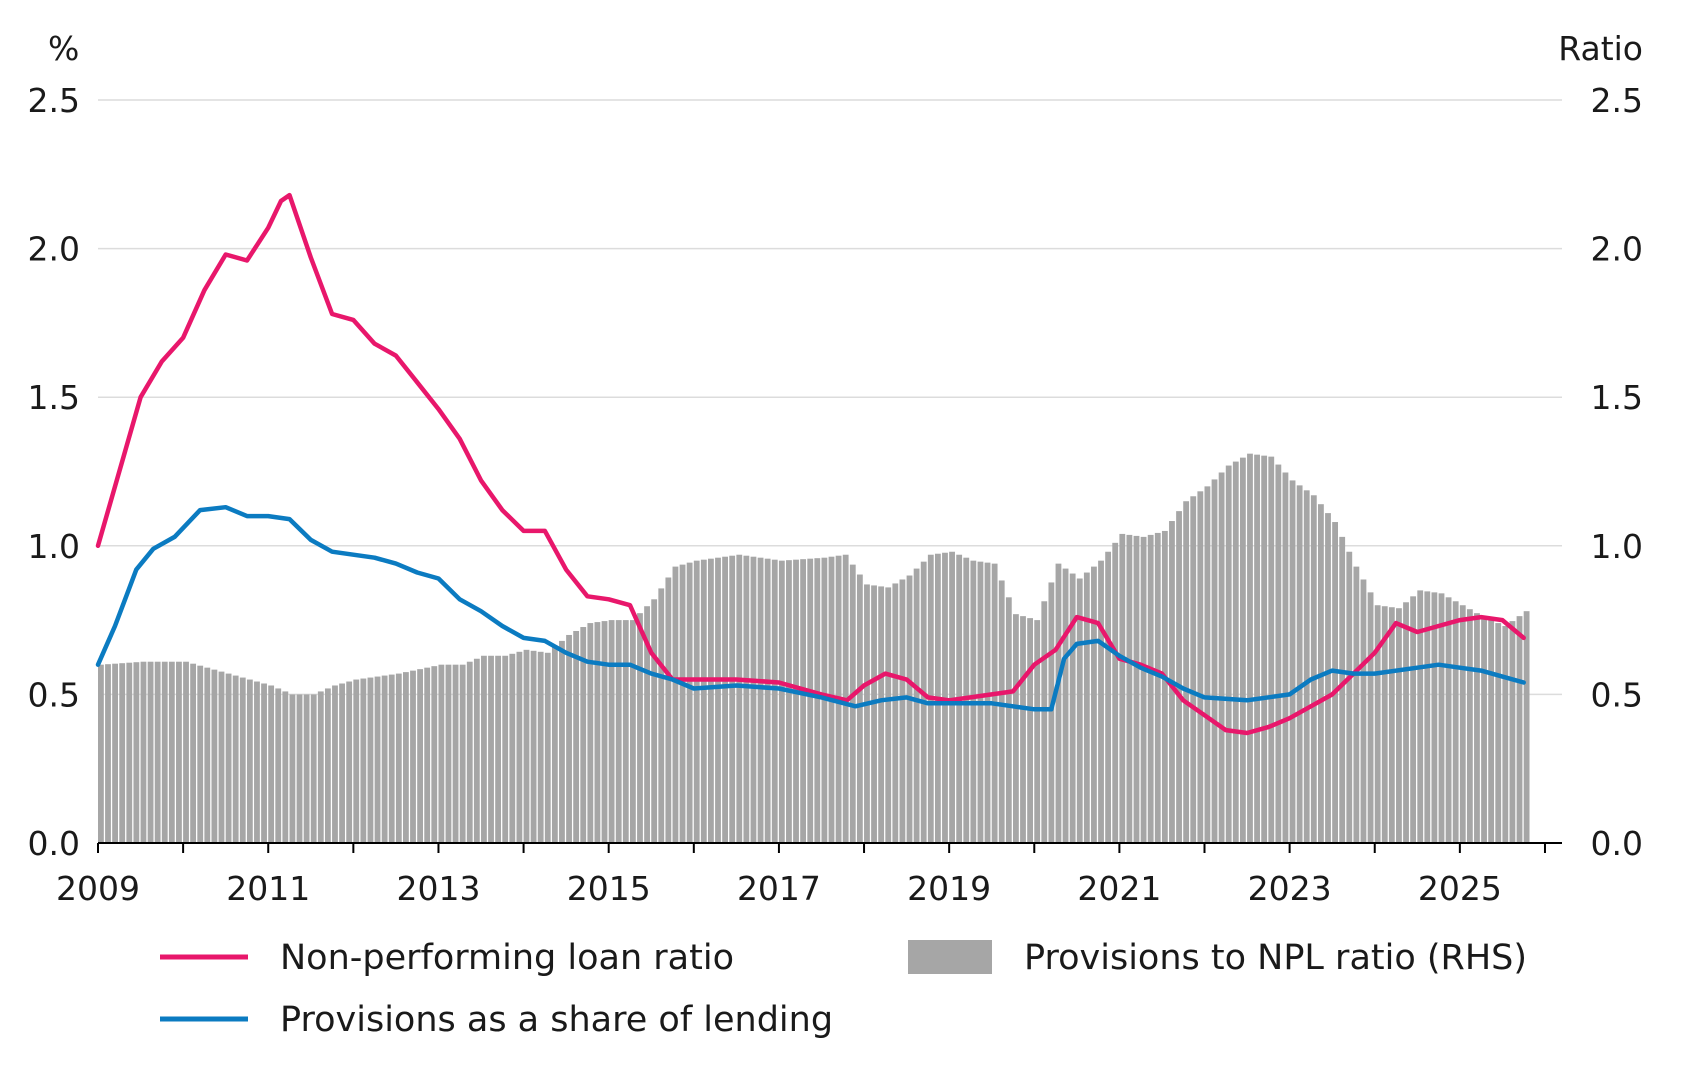 This screenshot has width=1682, height=1084. What do you see at coordinates (54, 694) in the screenshot?
I see `left-tick-label: 0.5` at bounding box center [54, 694].